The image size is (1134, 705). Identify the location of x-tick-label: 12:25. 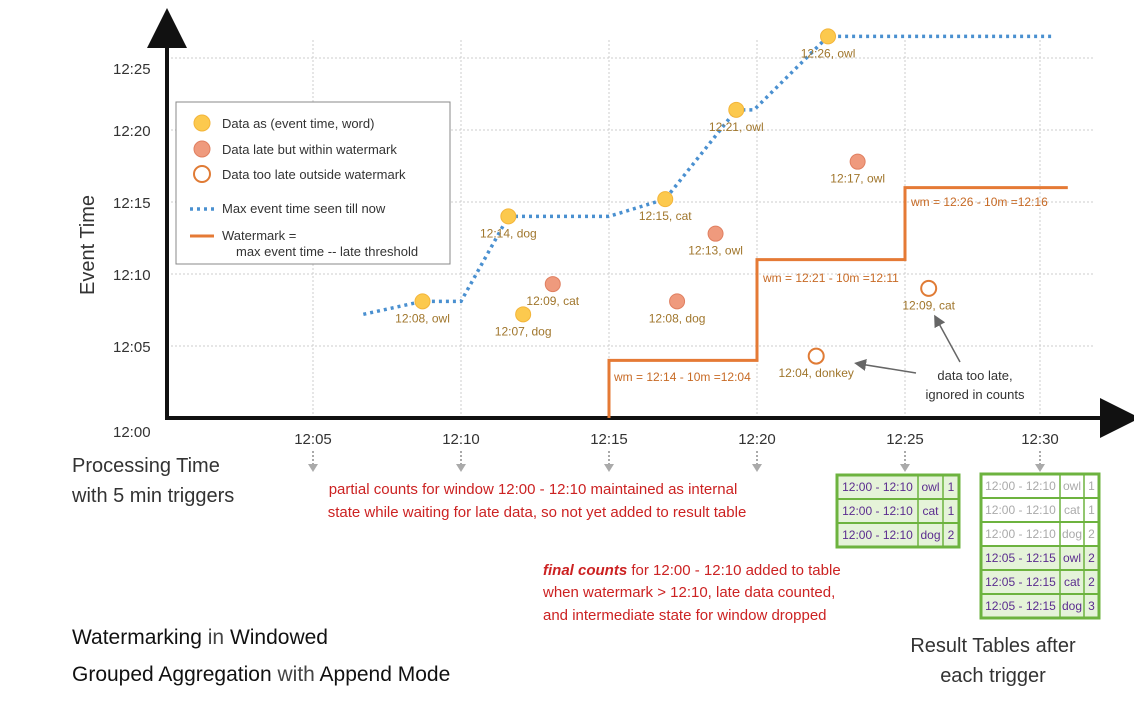
(905, 439).